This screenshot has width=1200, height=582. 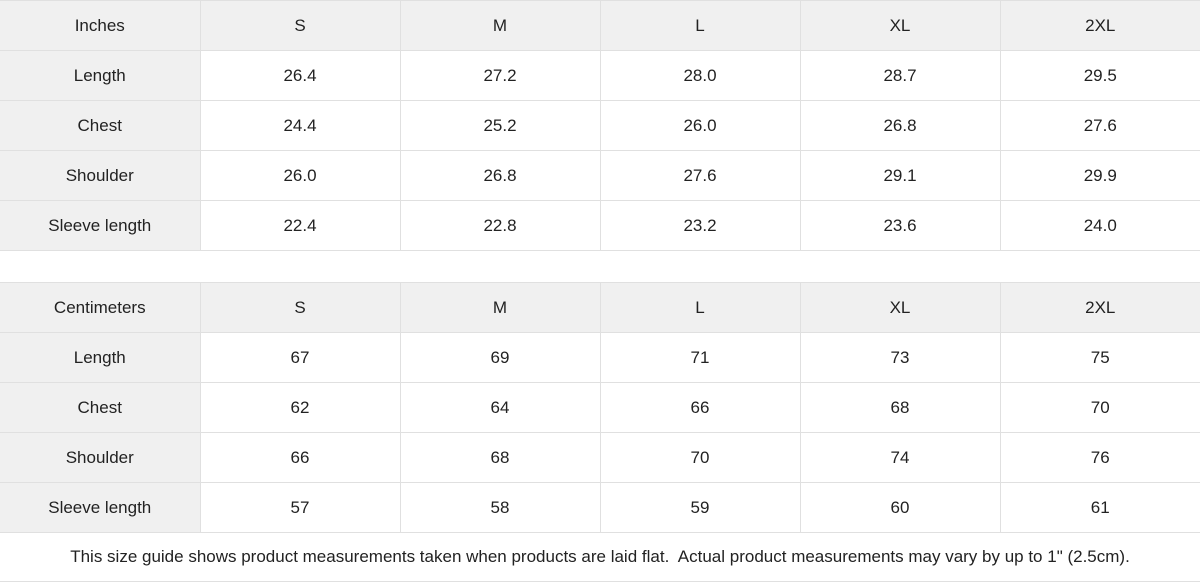 I want to click on inches-size-header-m: M, so click(x=500, y=25).